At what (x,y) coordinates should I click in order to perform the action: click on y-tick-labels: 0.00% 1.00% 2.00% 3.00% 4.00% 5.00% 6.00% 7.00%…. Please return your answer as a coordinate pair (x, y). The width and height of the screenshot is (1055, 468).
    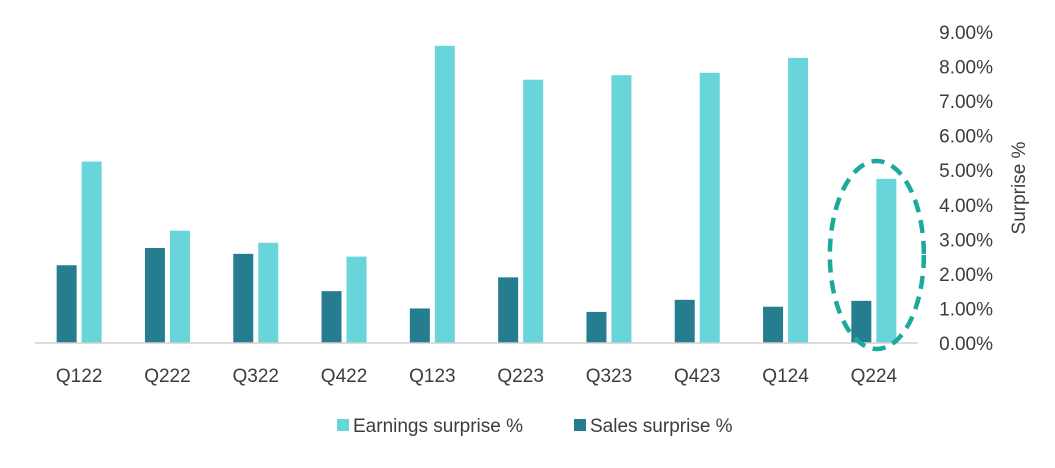
    Looking at the image, I should click on (966, 189).